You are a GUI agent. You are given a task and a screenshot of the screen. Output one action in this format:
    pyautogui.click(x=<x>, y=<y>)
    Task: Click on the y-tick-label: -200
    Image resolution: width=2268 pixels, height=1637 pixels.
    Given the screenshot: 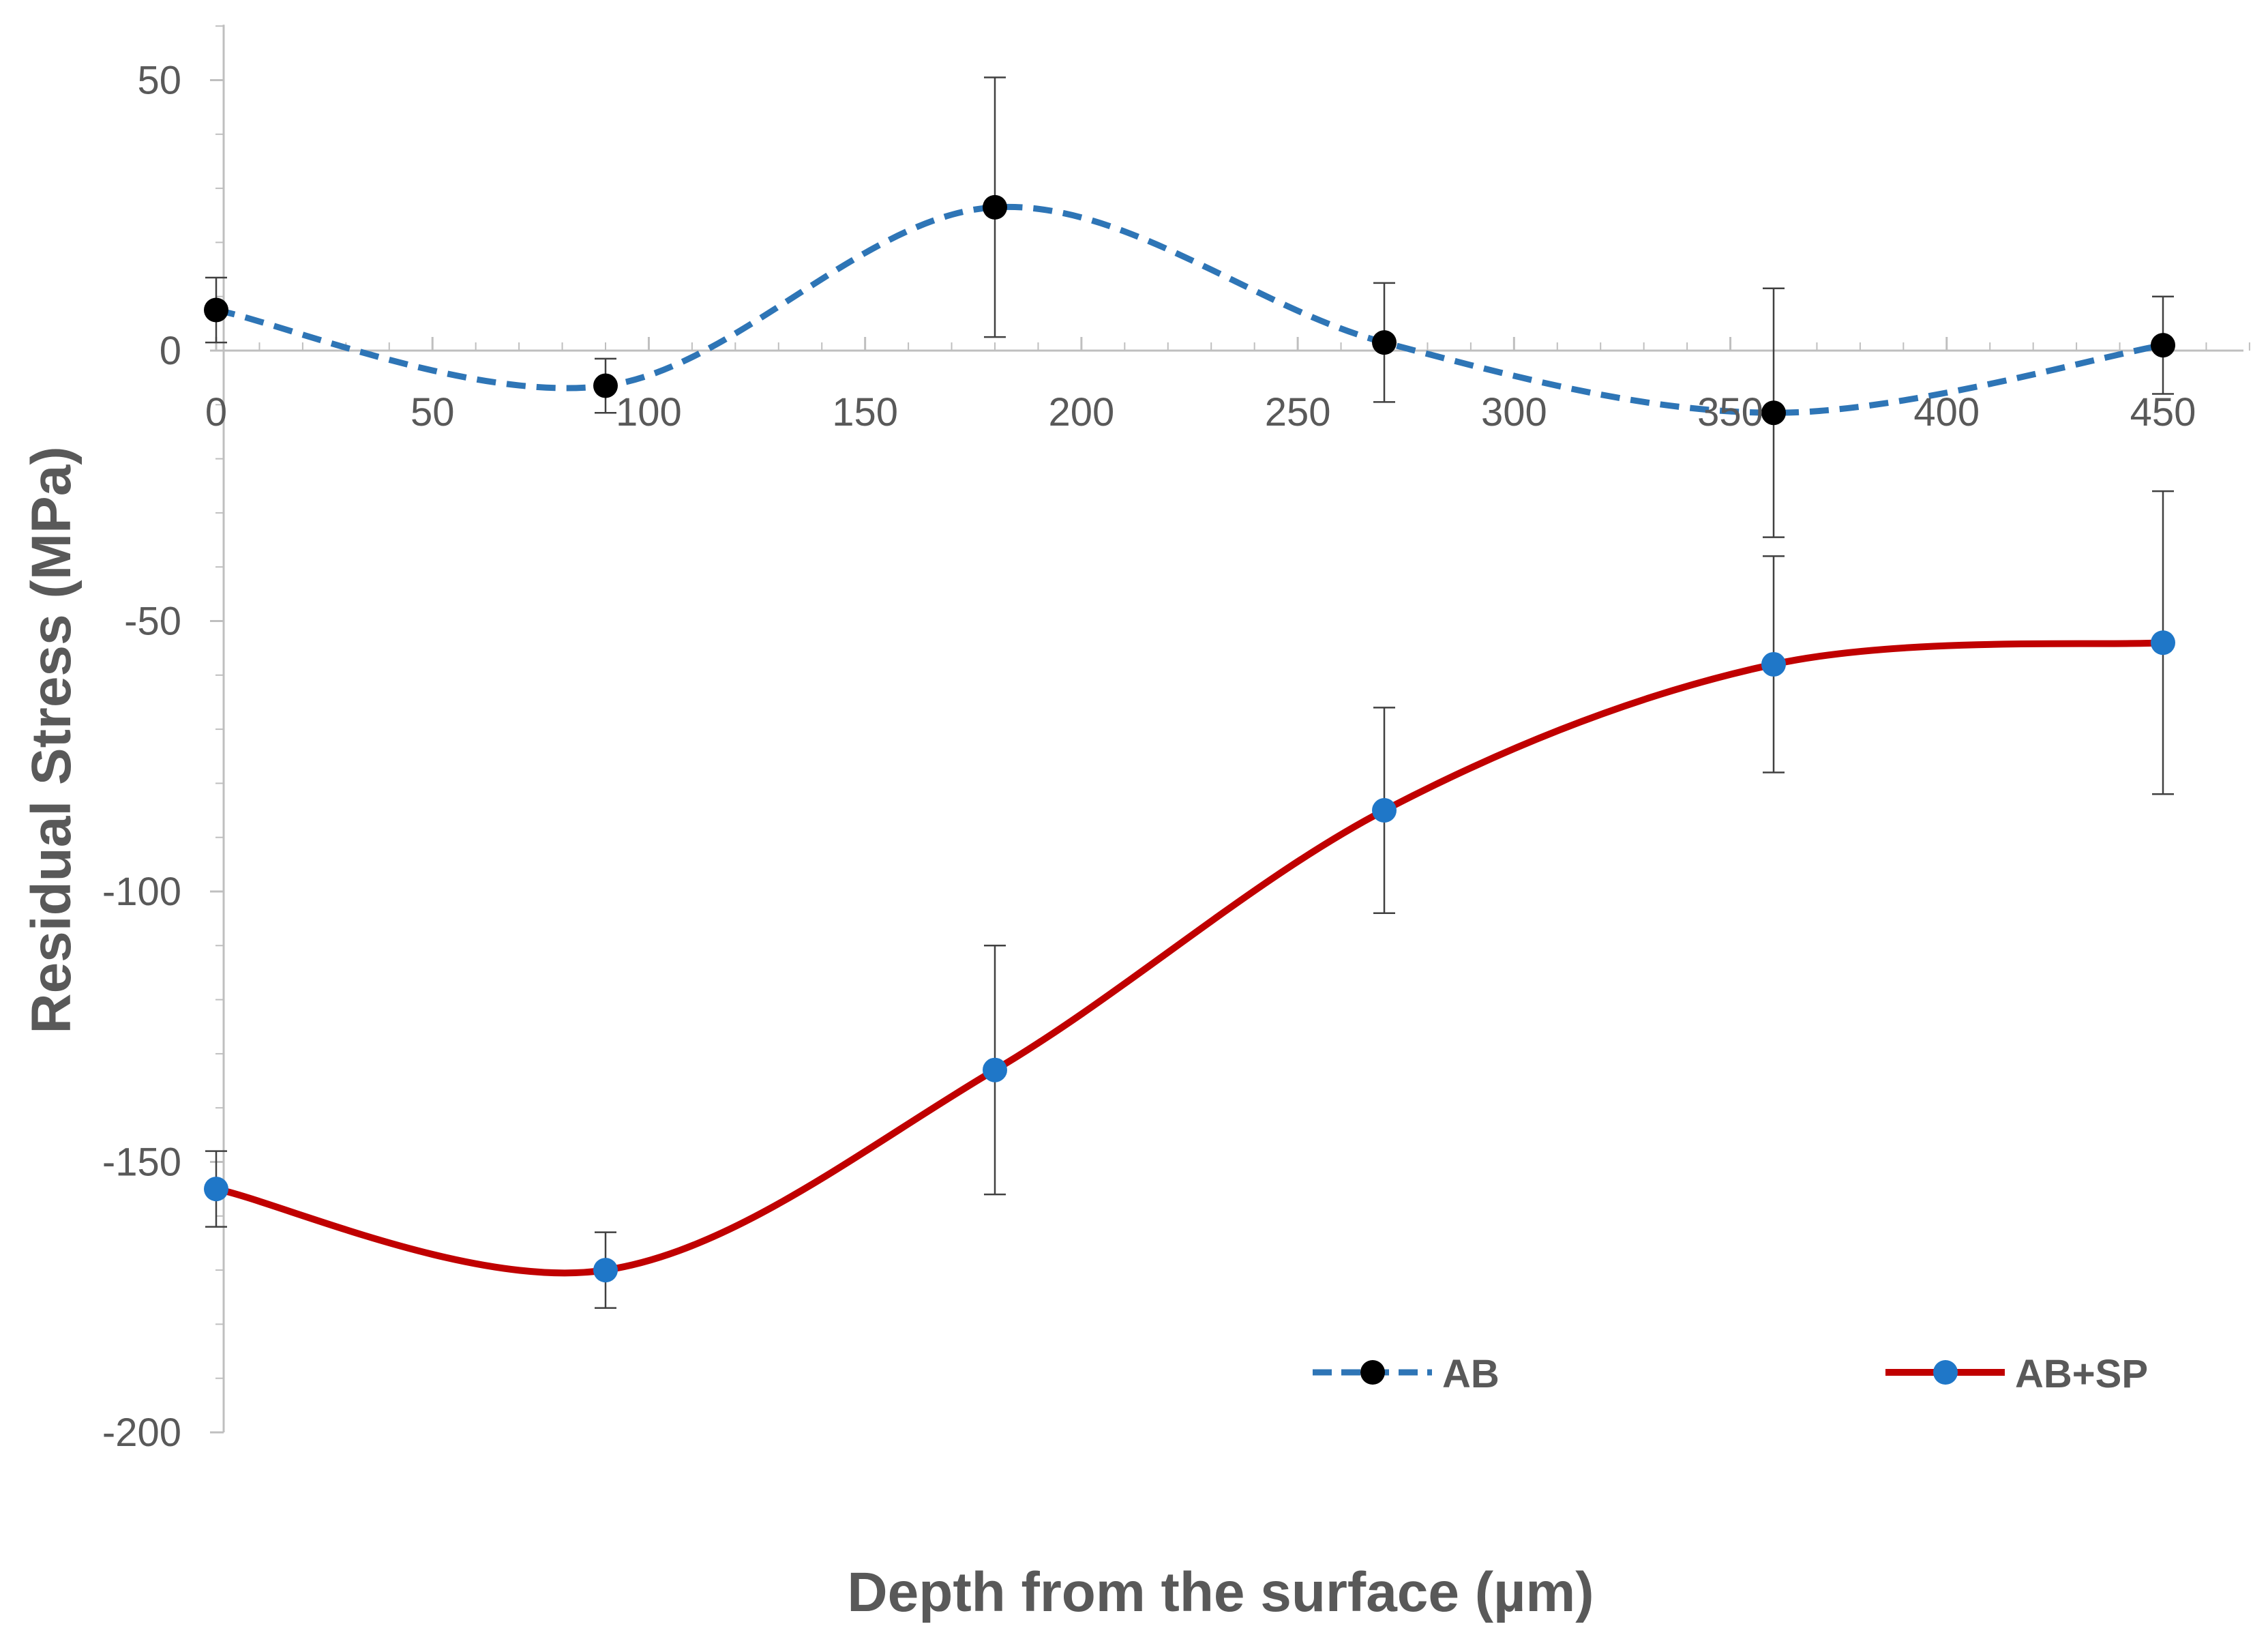 What is the action you would take?
    pyautogui.click(x=141, y=1433)
    